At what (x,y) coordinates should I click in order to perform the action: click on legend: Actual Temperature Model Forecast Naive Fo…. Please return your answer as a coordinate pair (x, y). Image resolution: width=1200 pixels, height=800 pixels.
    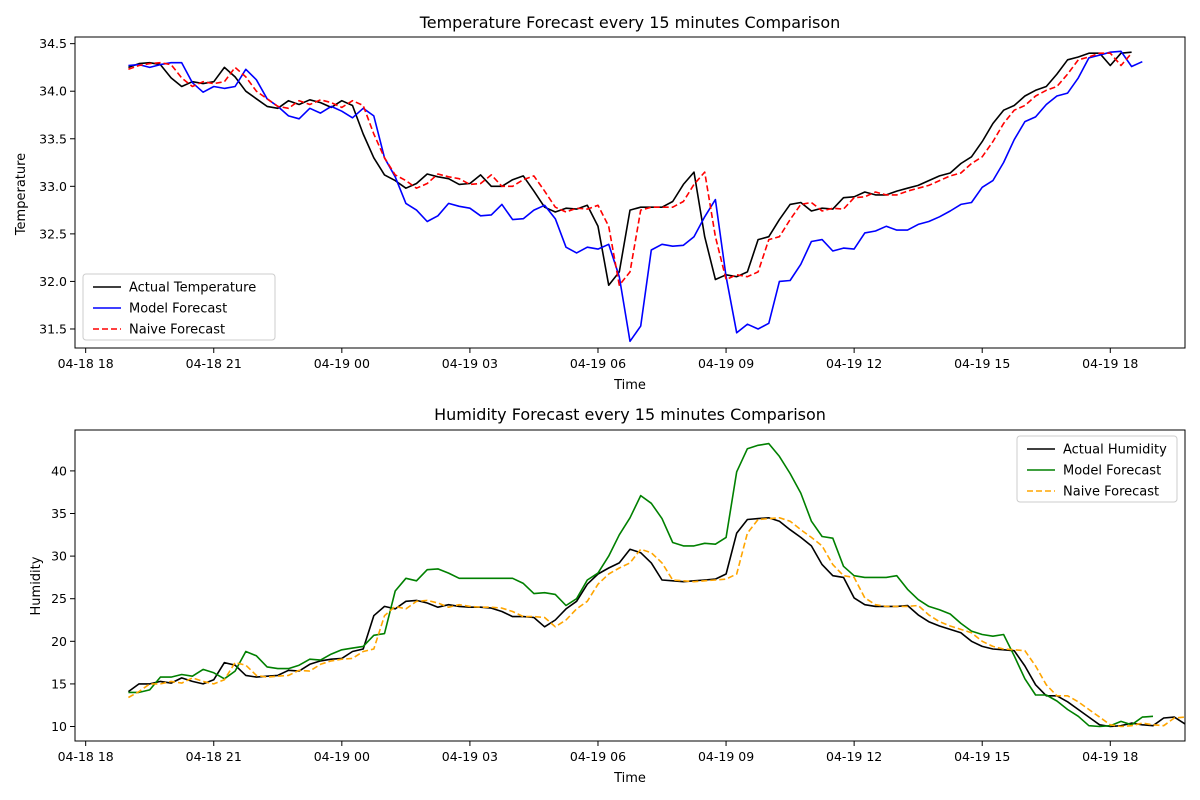
    Looking at the image, I should click on (179, 307).